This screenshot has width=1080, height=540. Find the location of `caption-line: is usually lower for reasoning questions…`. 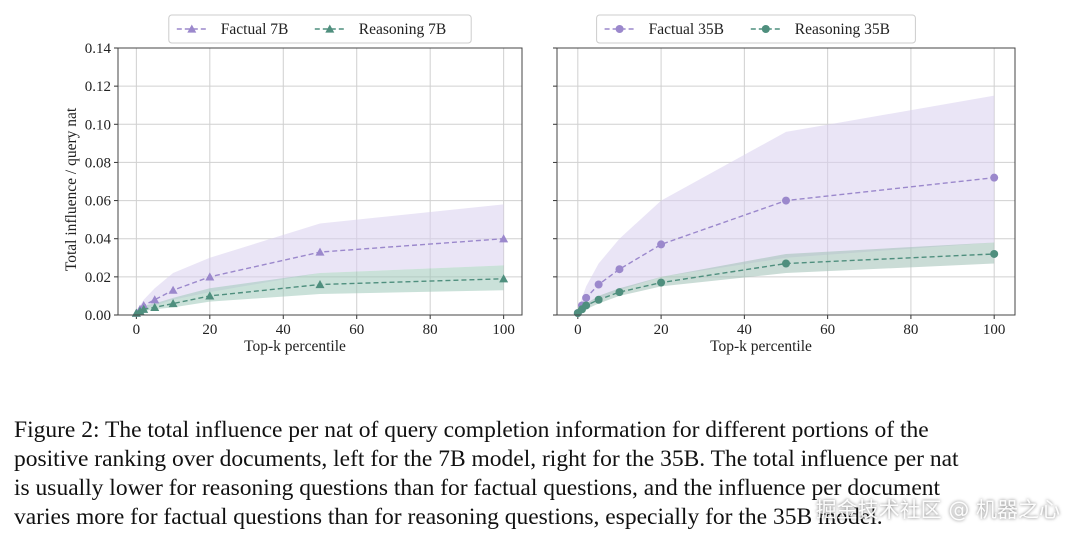

caption-line: is usually lower for reasoning questions… is located at coordinates (477, 488).